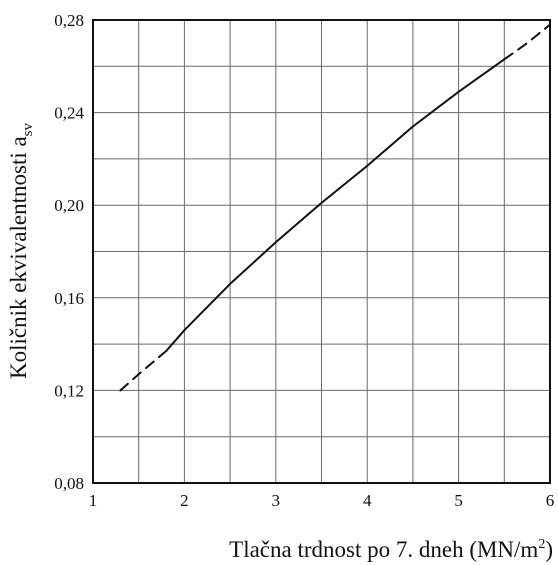 The image size is (558, 565). What do you see at coordinates (527, 42) in the screenshot?
I see `curve-segment-3-dashed` at bounding box center [527, 42].